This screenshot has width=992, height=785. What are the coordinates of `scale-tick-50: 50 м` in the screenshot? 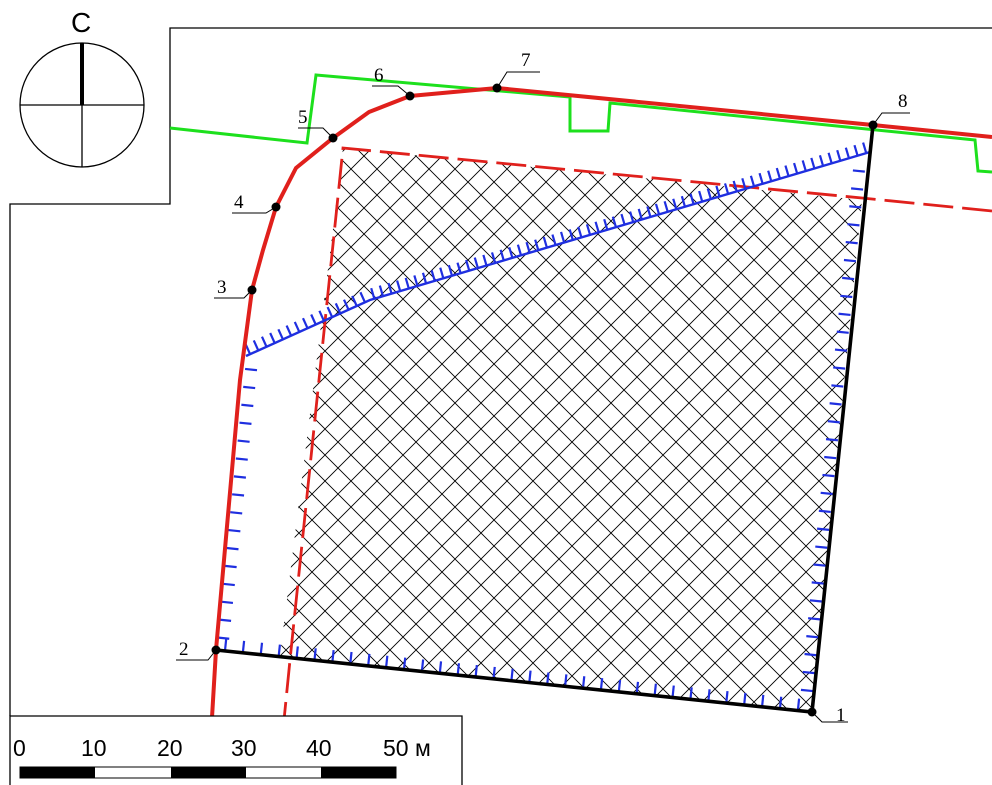 It's located at (407, 748).